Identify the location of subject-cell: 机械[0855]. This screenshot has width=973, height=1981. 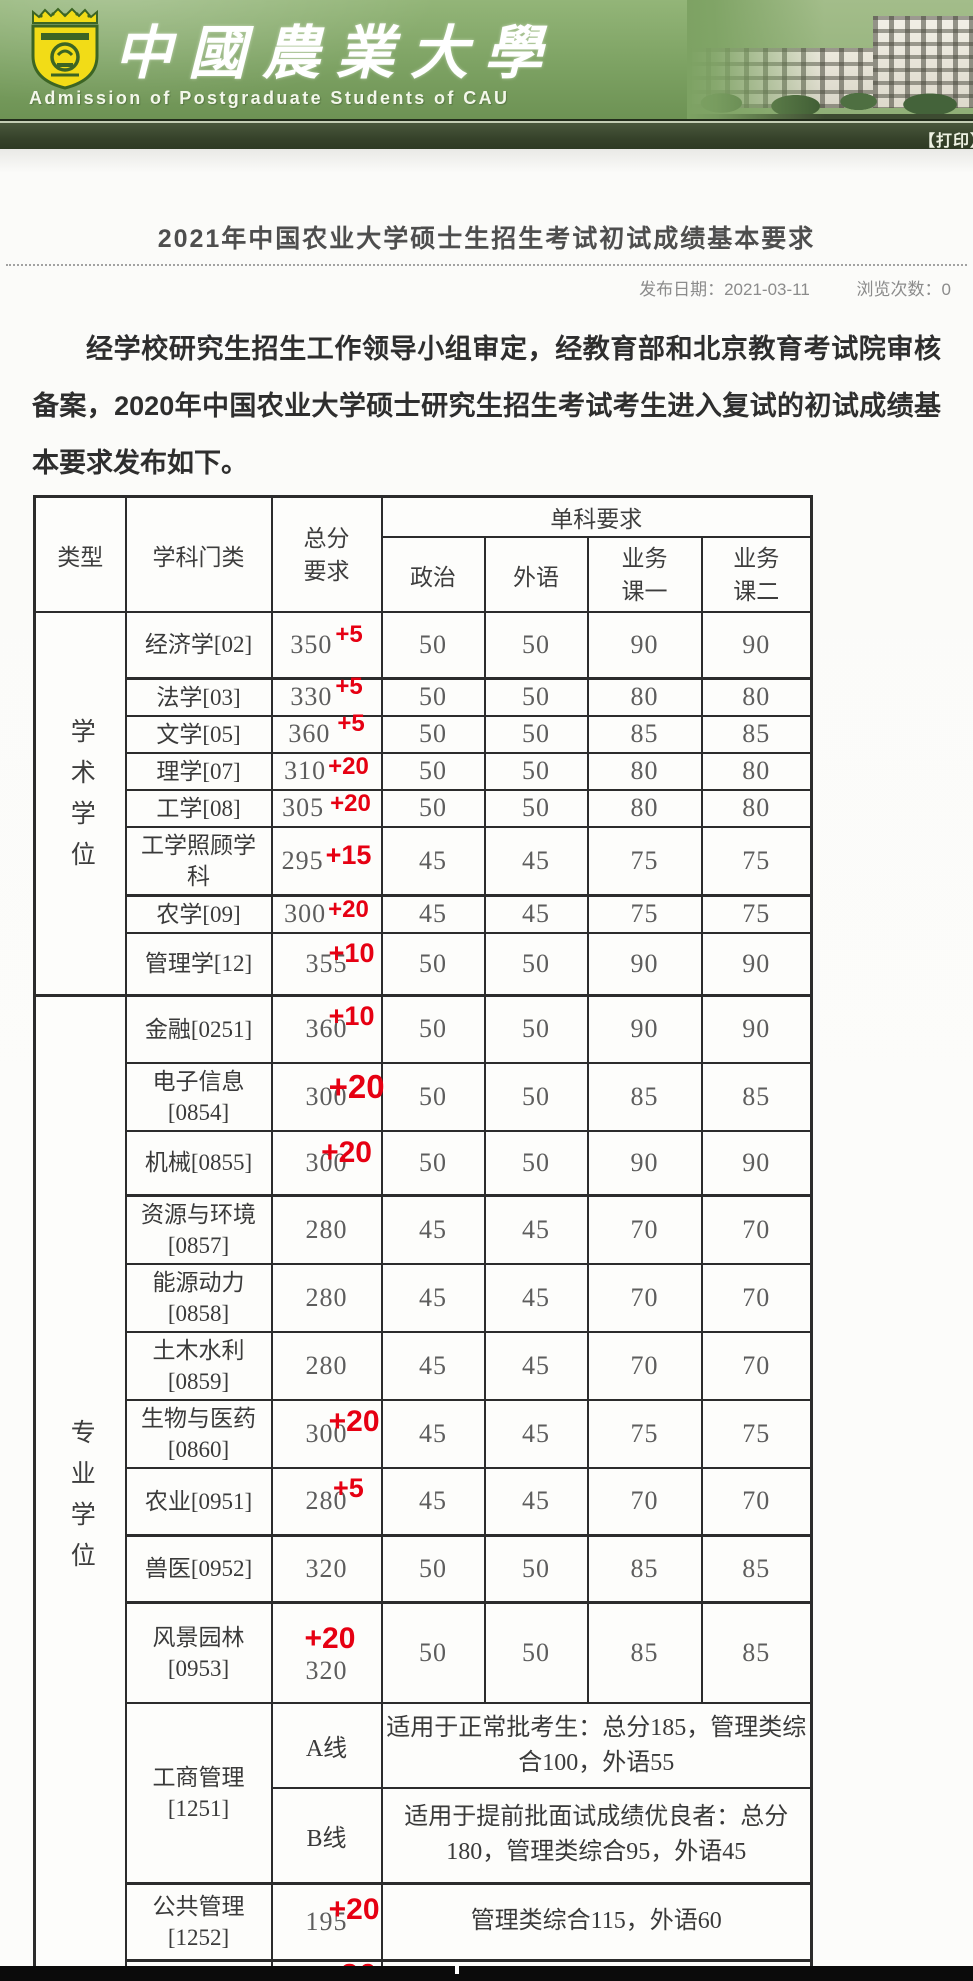
(198, 1163).